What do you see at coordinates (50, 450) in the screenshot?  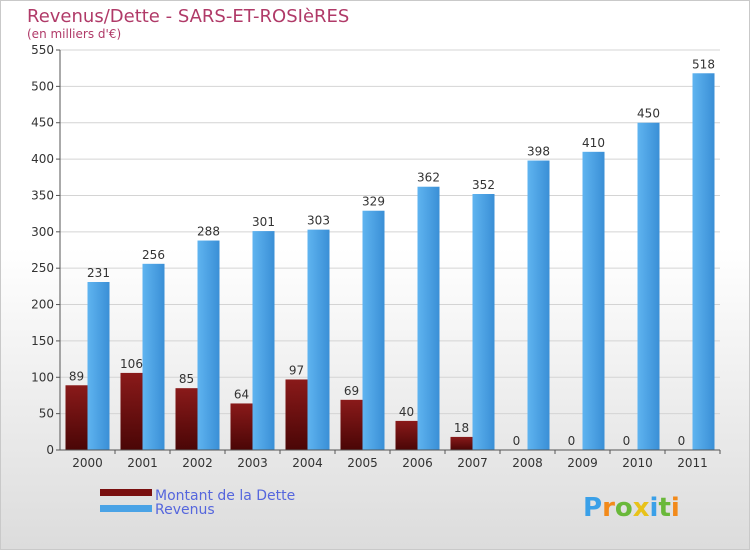 I see `y-tick-label: 0` at bounding box center [50, 450].